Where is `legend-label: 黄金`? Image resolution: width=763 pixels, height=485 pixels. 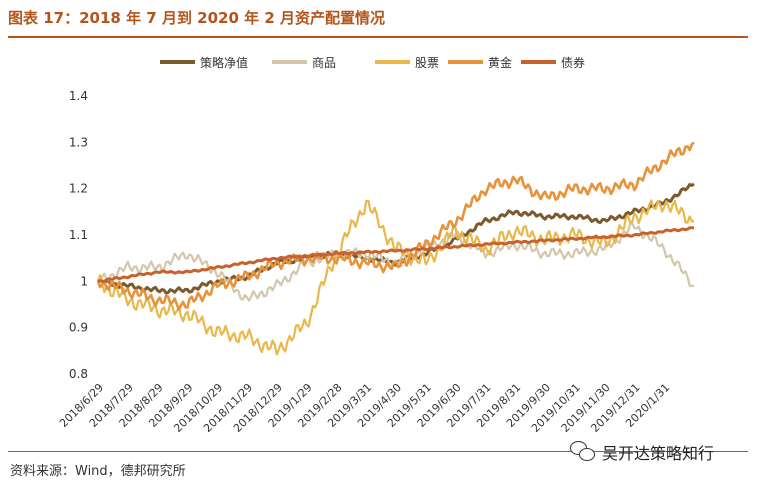 legend-label: 黄金 is located at coordinates (500, 62).